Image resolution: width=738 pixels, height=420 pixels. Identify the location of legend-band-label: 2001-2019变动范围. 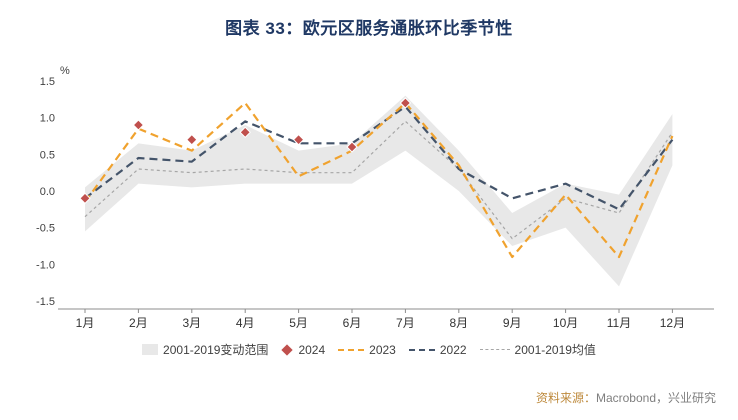
(216, 350).